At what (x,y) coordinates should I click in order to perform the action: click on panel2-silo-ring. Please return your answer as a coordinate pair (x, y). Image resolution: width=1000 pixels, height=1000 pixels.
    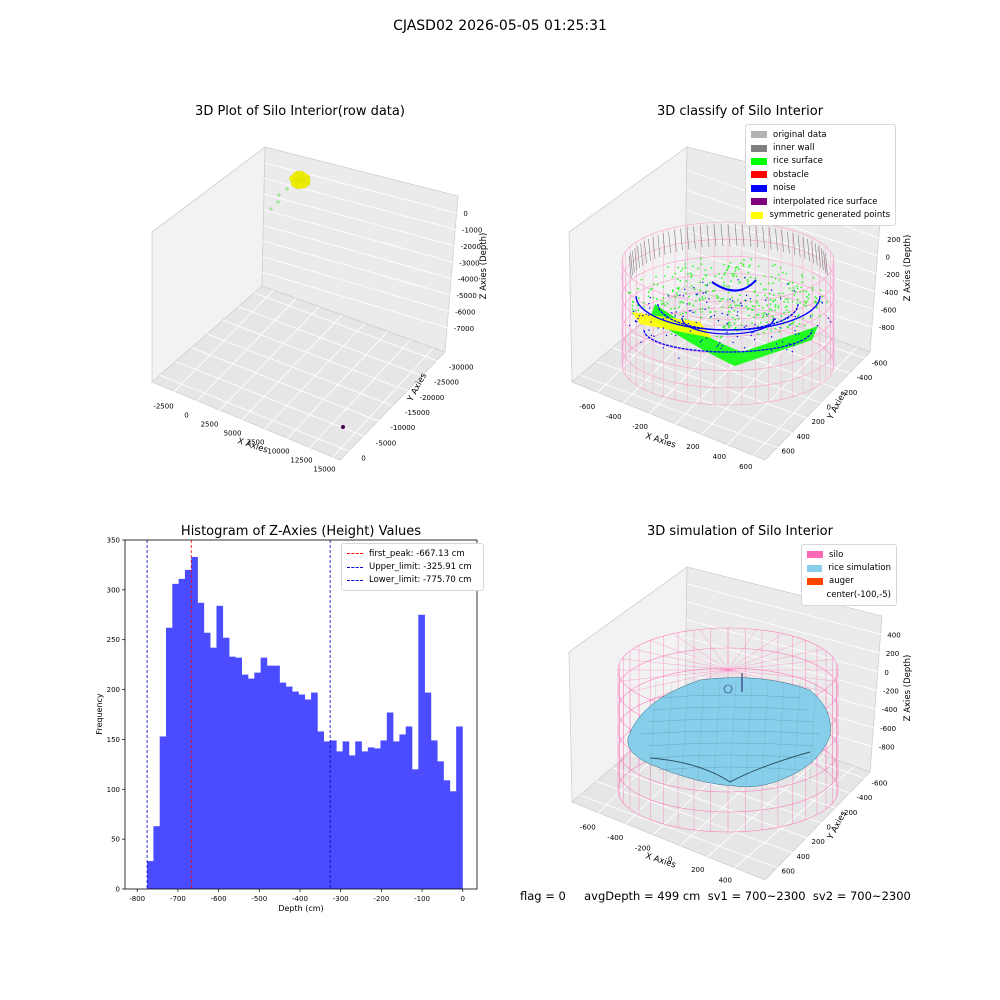
    Looking at the image, I should click on (728, 296).